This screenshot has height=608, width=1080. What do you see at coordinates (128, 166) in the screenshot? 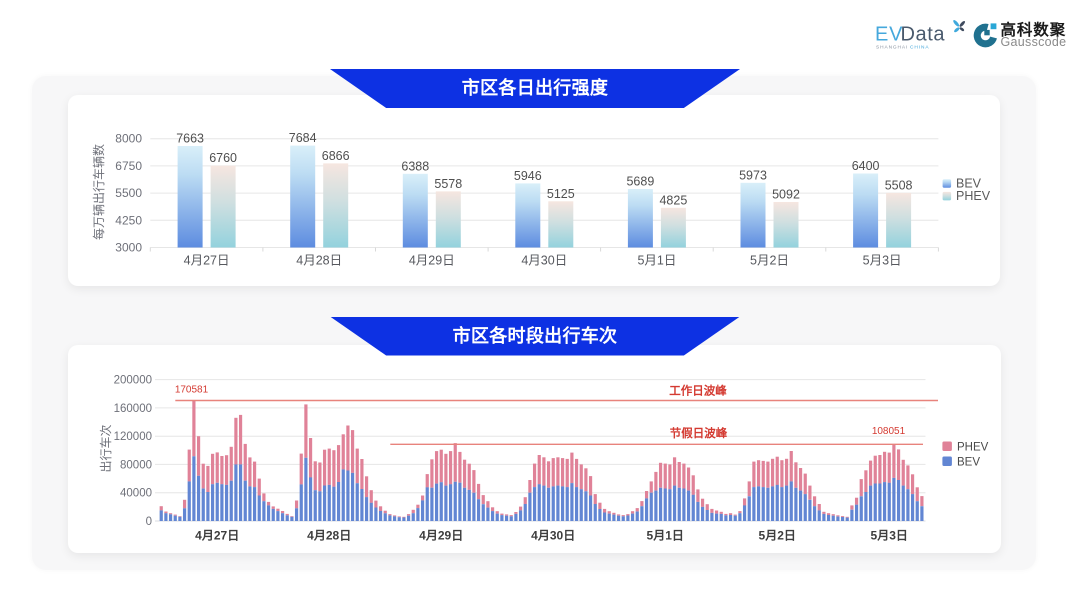
I see `svg-text: 6750` at bounding box center [128, 166].